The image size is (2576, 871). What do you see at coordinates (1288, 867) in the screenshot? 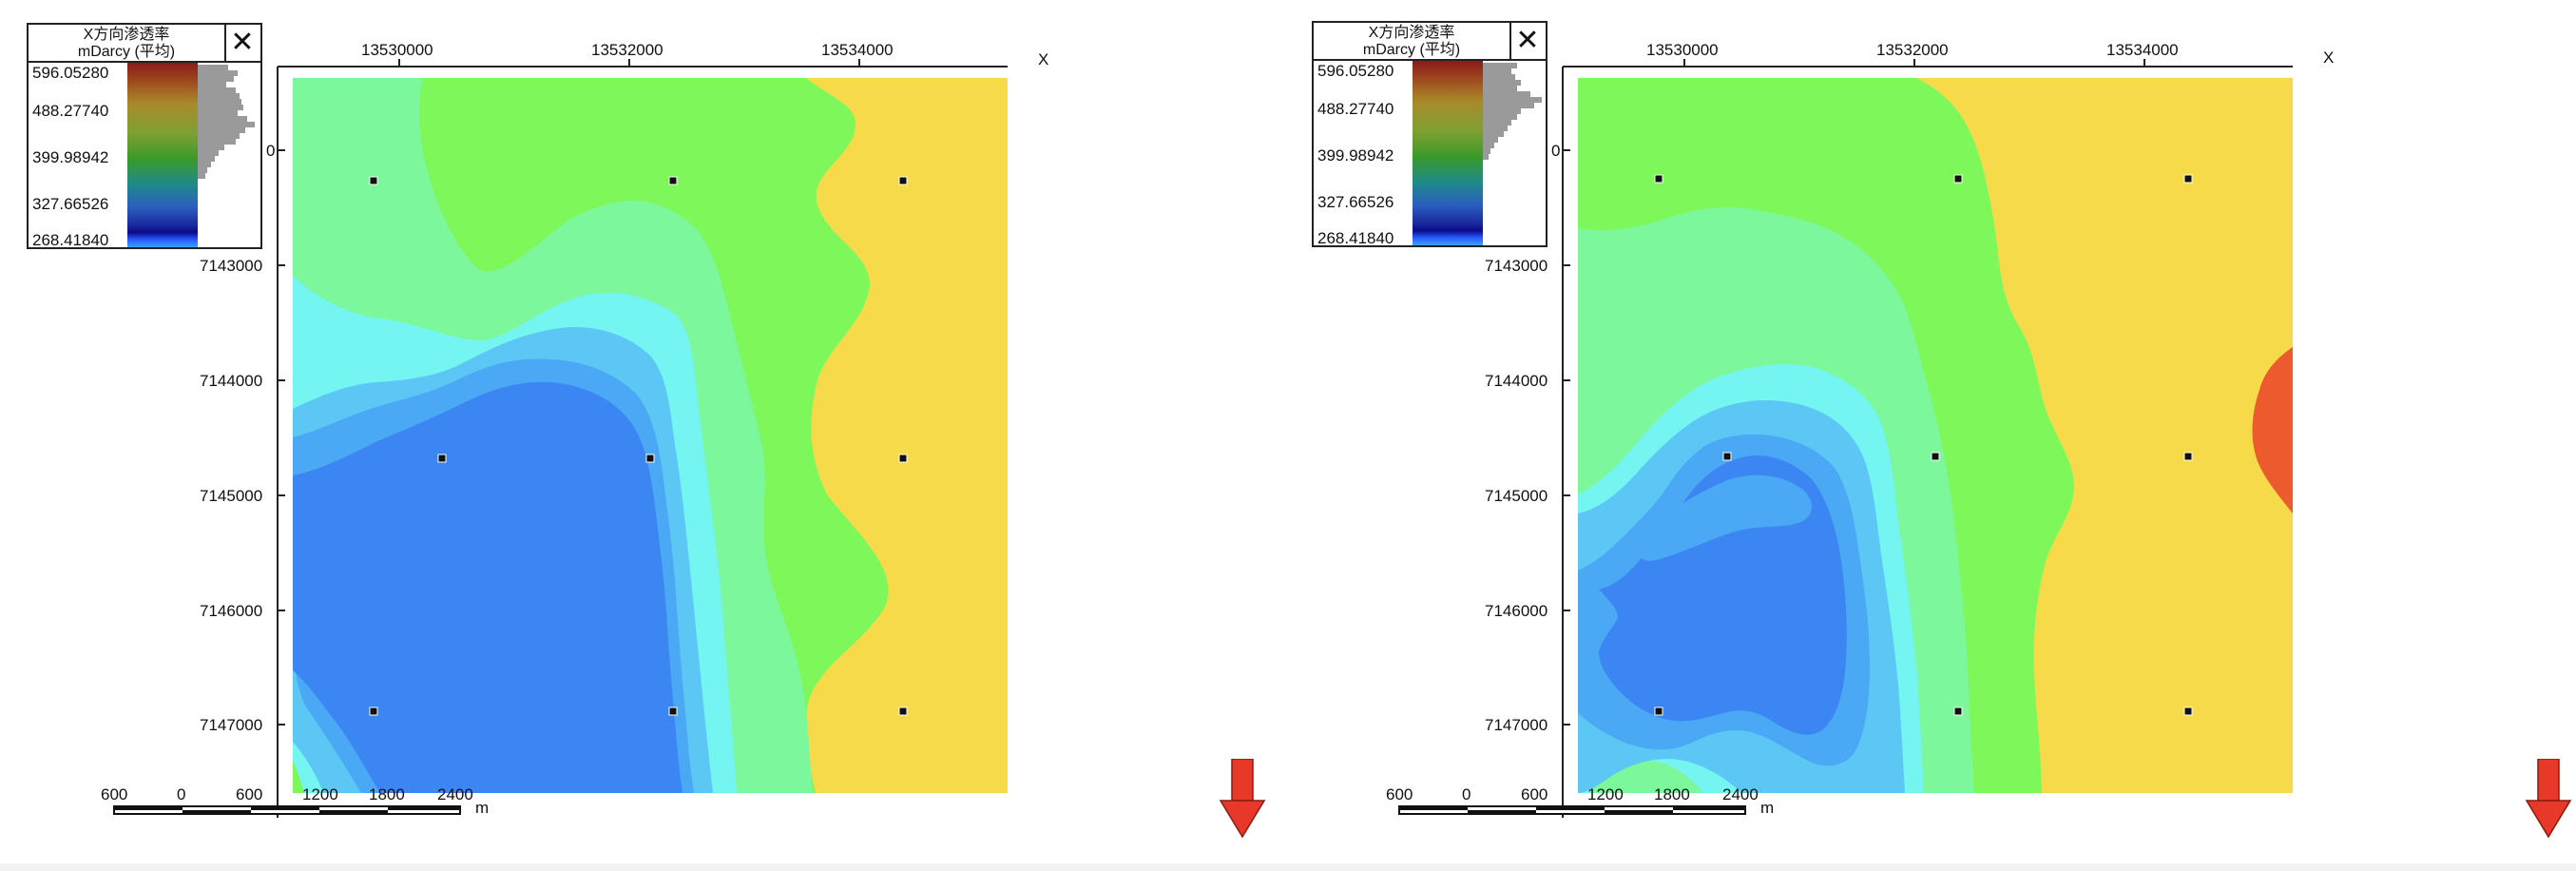
I see `bottom-strip` at bounding box center [1288, 867].